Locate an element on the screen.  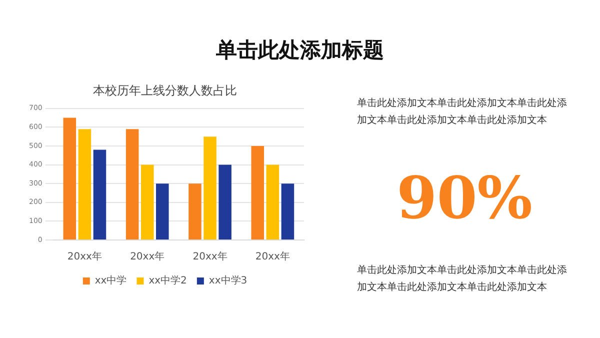
text: 单击此处添加标题 is located at coordinates (300, 50).